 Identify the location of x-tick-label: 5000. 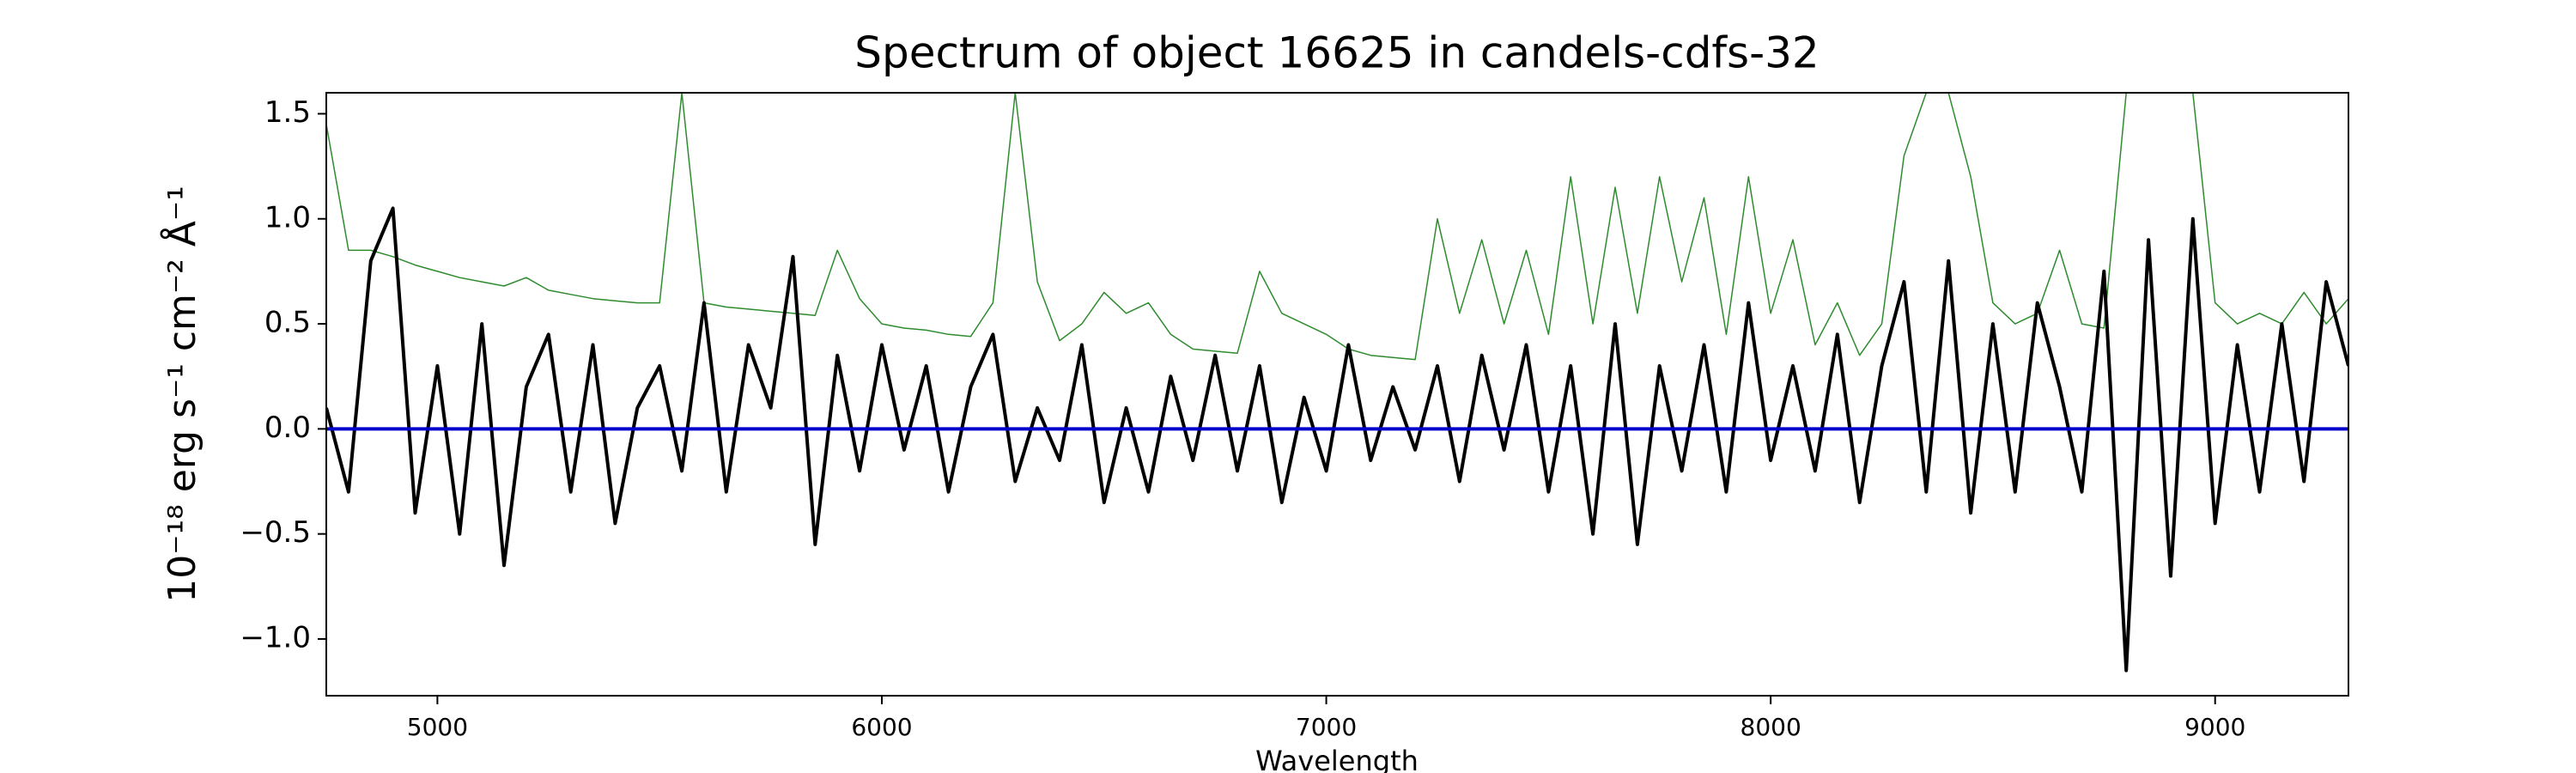
(438, 727).